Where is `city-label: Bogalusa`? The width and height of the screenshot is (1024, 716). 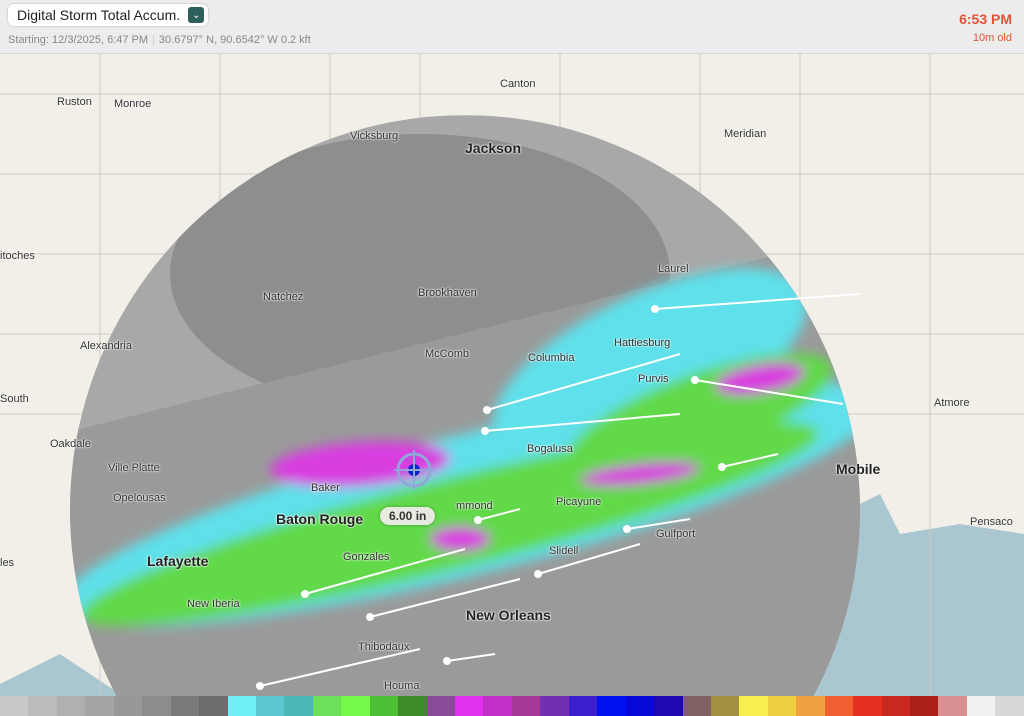 city-label: Bogalusa is located at coordinates (550, 449).